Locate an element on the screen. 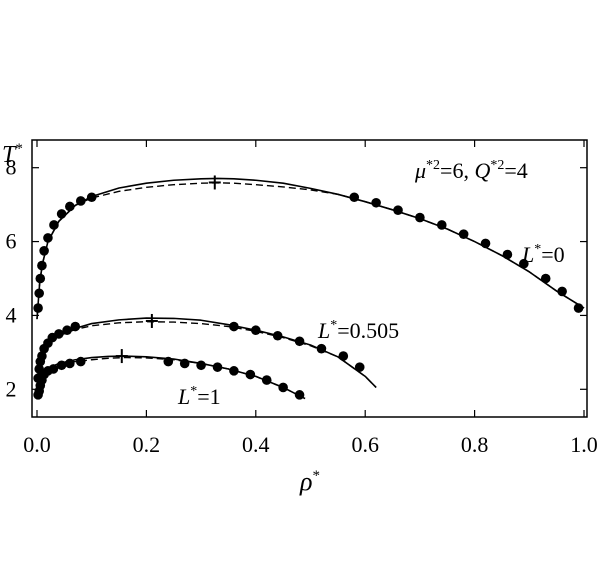 The height and width of the screenshot is (565, 600). x-tick-label: 0.8 is located at coordinates (475, 444).